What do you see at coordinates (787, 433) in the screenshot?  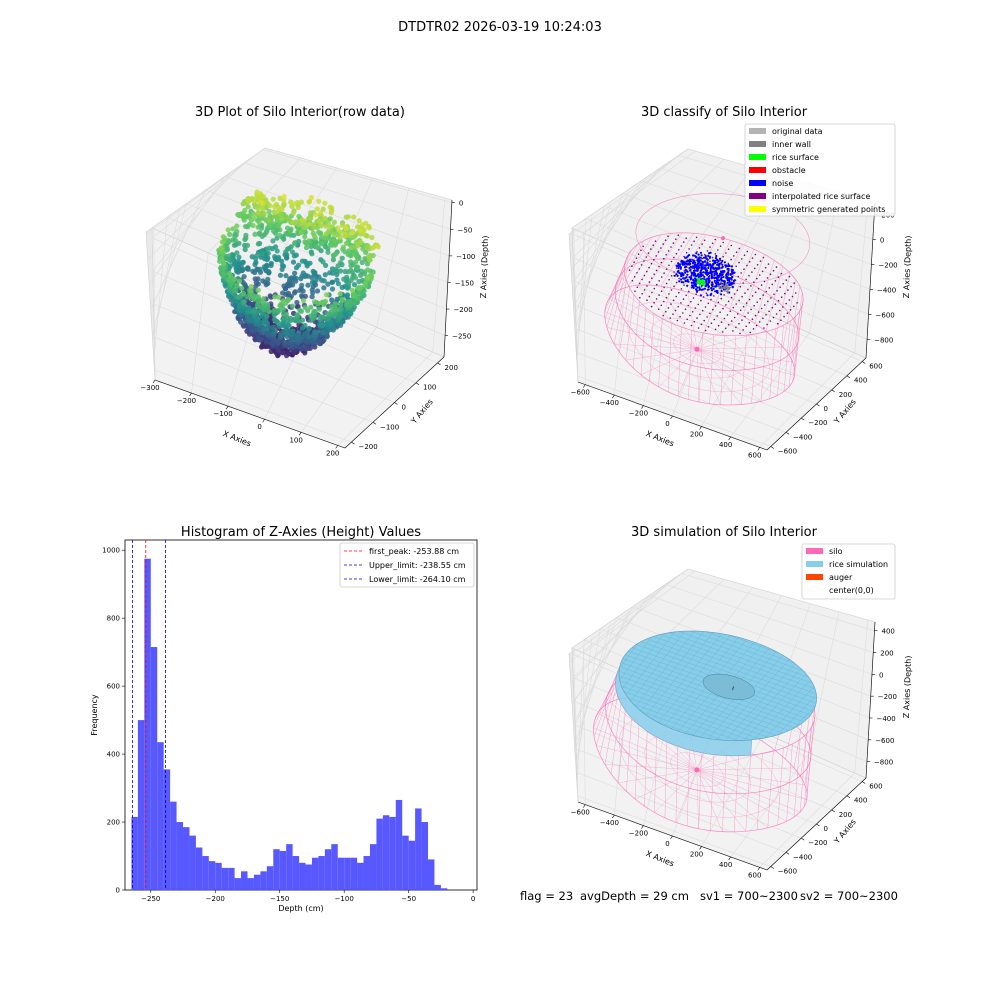 I see `panel2-tick-y` at bounding box center [787, 433].